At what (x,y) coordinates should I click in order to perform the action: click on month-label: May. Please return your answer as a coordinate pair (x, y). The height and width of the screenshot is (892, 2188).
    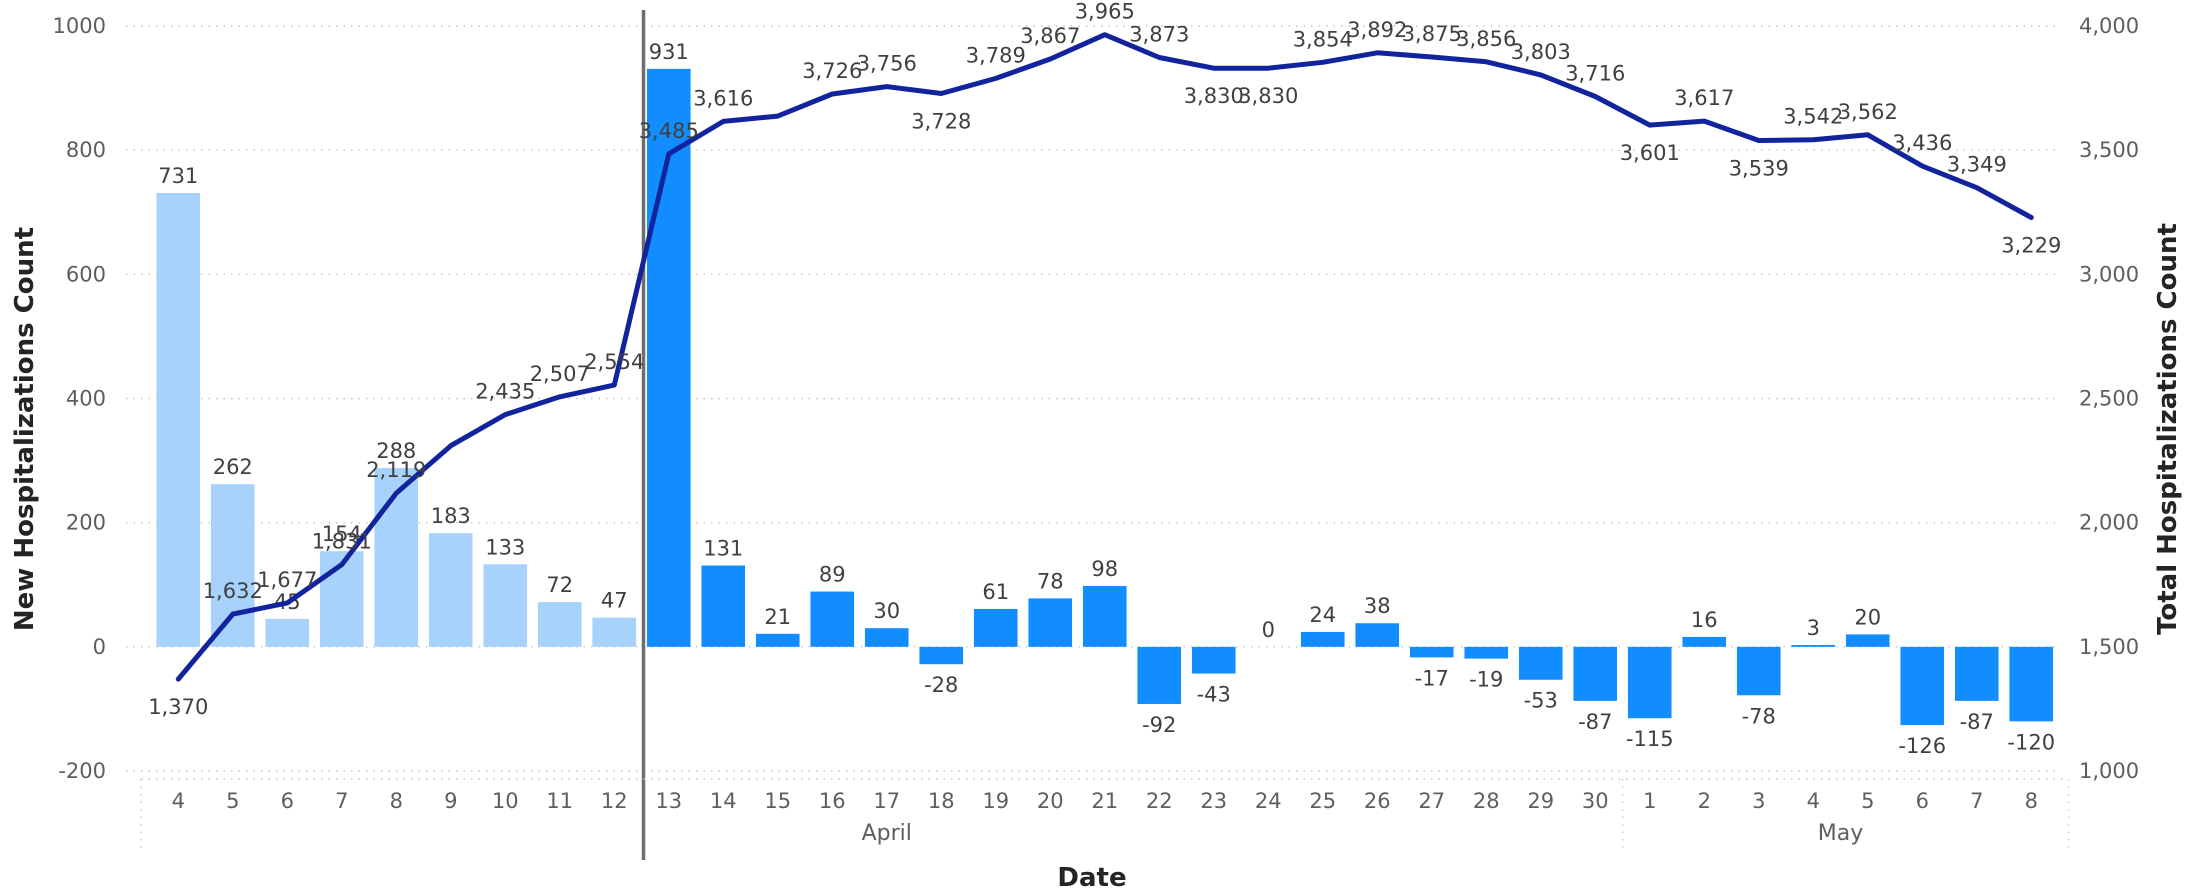
    Looking at the image, I should click on (1840, 833).